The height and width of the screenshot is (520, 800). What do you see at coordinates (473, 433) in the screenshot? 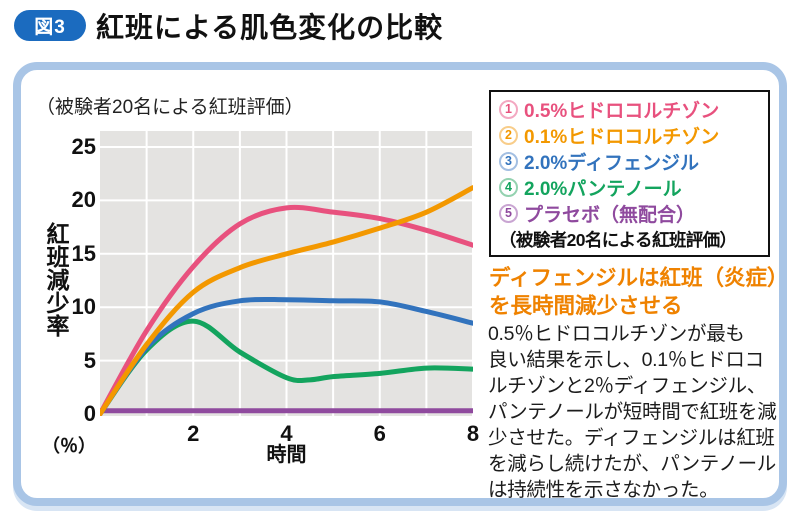
I see `x-tick-8: 8` at bounding box center [473, 433].